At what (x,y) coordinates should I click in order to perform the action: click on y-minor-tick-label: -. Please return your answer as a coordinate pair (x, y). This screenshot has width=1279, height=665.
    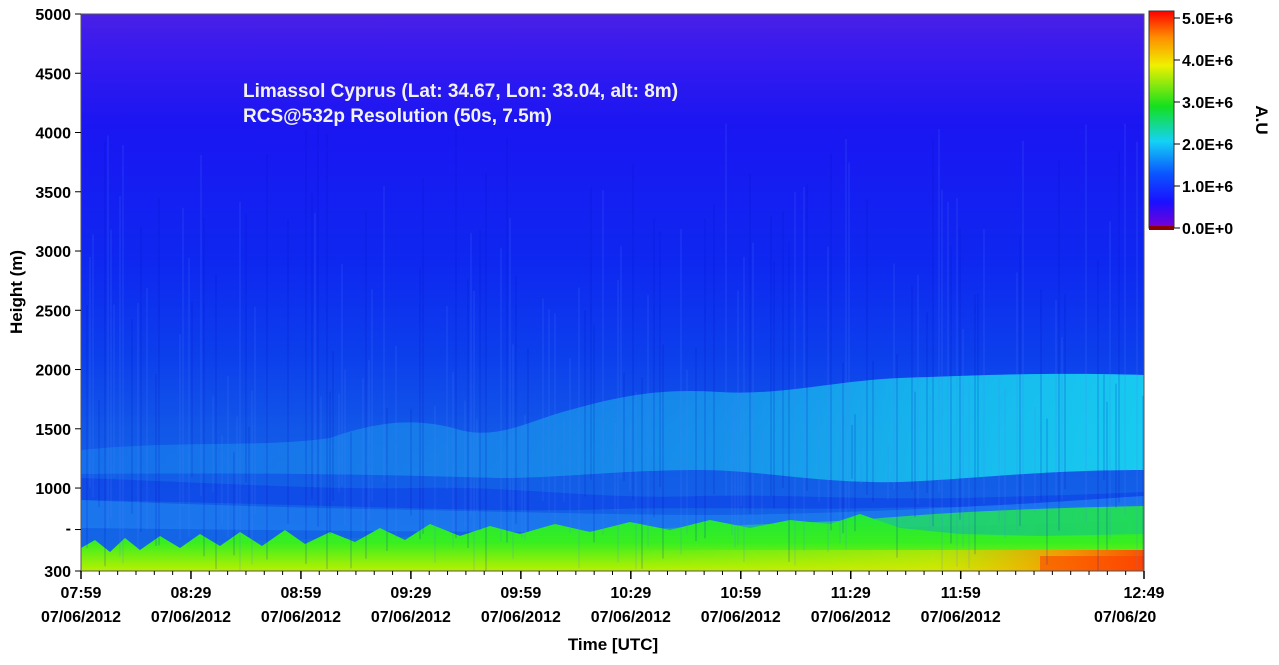
    Looking at the image, I should click on (68, 529).